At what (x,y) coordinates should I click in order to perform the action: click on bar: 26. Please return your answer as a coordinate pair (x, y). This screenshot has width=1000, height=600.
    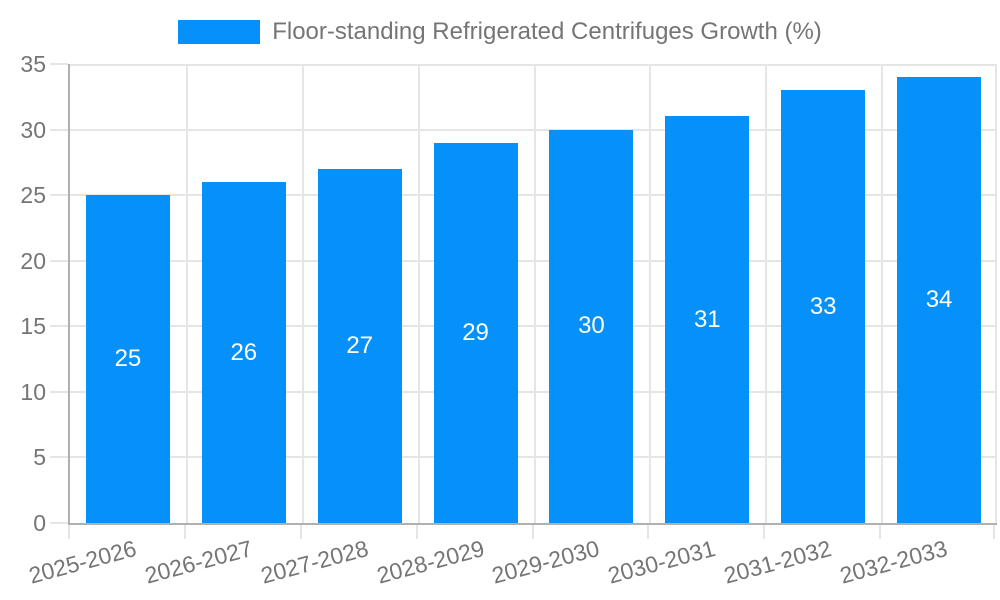
    Looking at the image, I should click on (243, 352).